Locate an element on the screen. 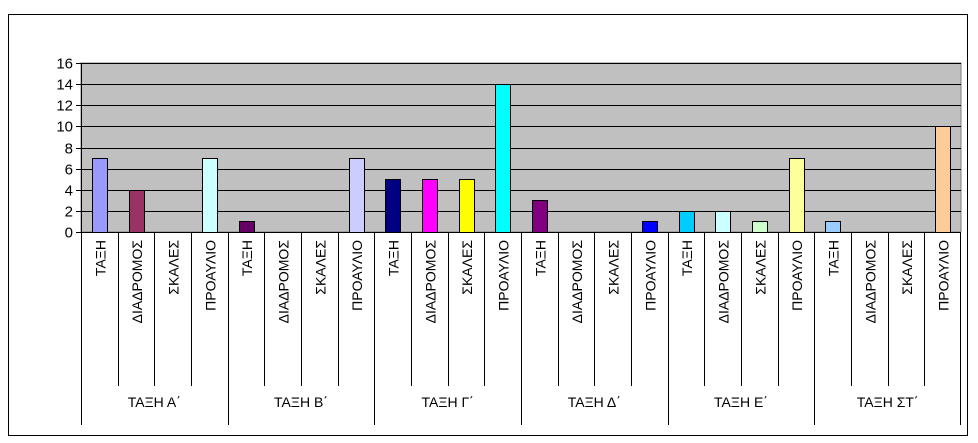 Image resolution: width=978 pixels, height=443 pixels. y-tick-label: 12 is located at coordinates (64, 106).